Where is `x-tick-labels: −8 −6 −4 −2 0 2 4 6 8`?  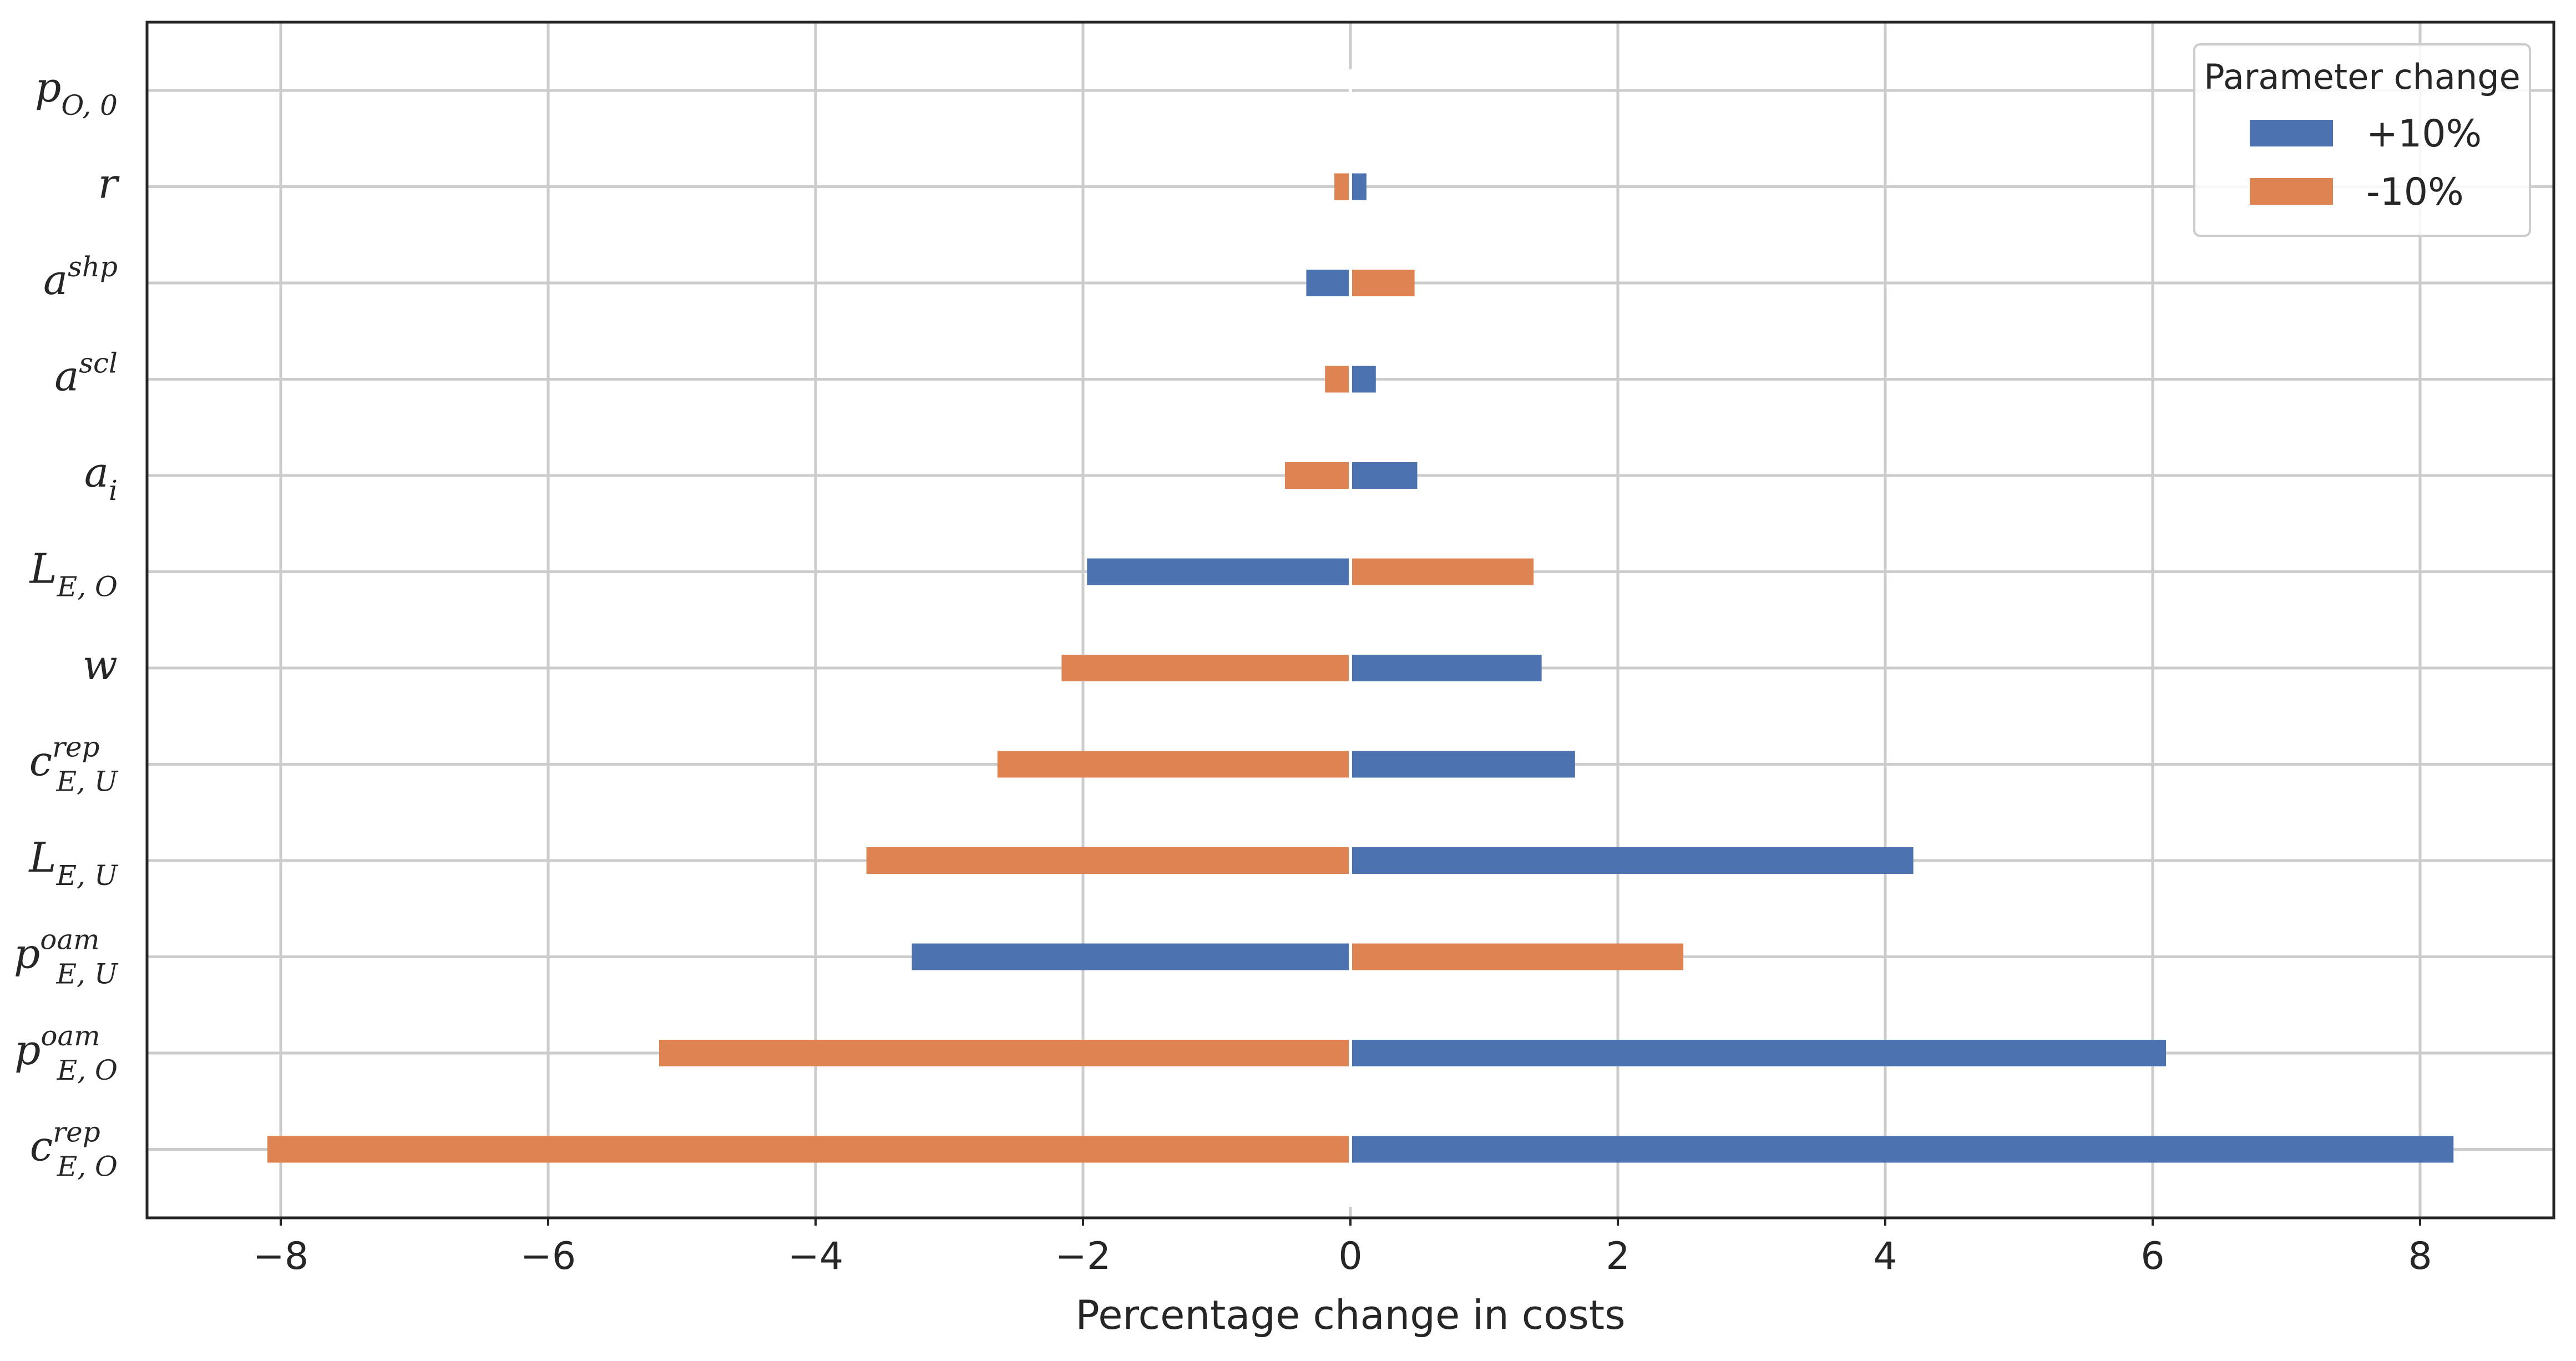
x-tick-labels: −8 −6 −4 −2 0 2 4 6 8 is located at coordinates (1342, 1248).